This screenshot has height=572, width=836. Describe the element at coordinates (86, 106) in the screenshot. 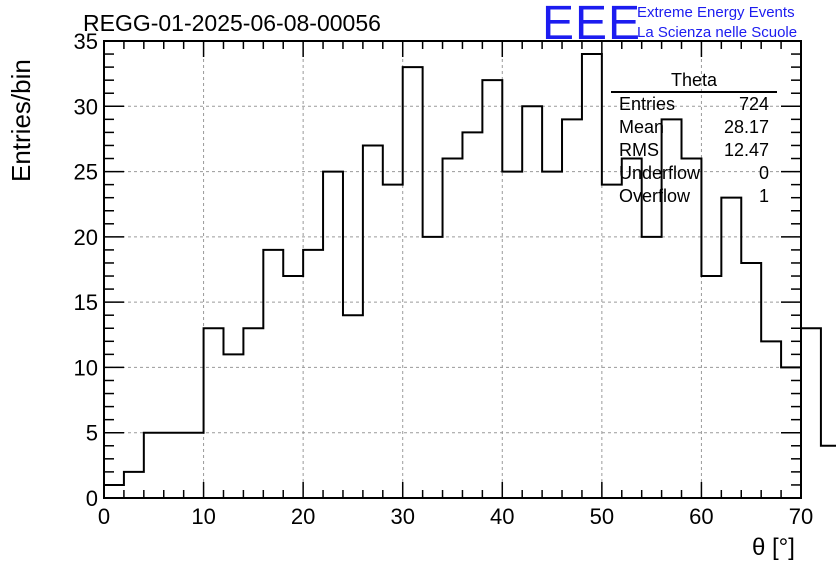

I see `y-tick-label: 30` at that location.